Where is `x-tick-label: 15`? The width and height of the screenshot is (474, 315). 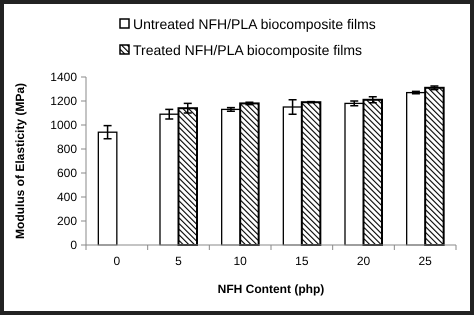 x-tick-label: 15 is located at coordinates (302, 261).